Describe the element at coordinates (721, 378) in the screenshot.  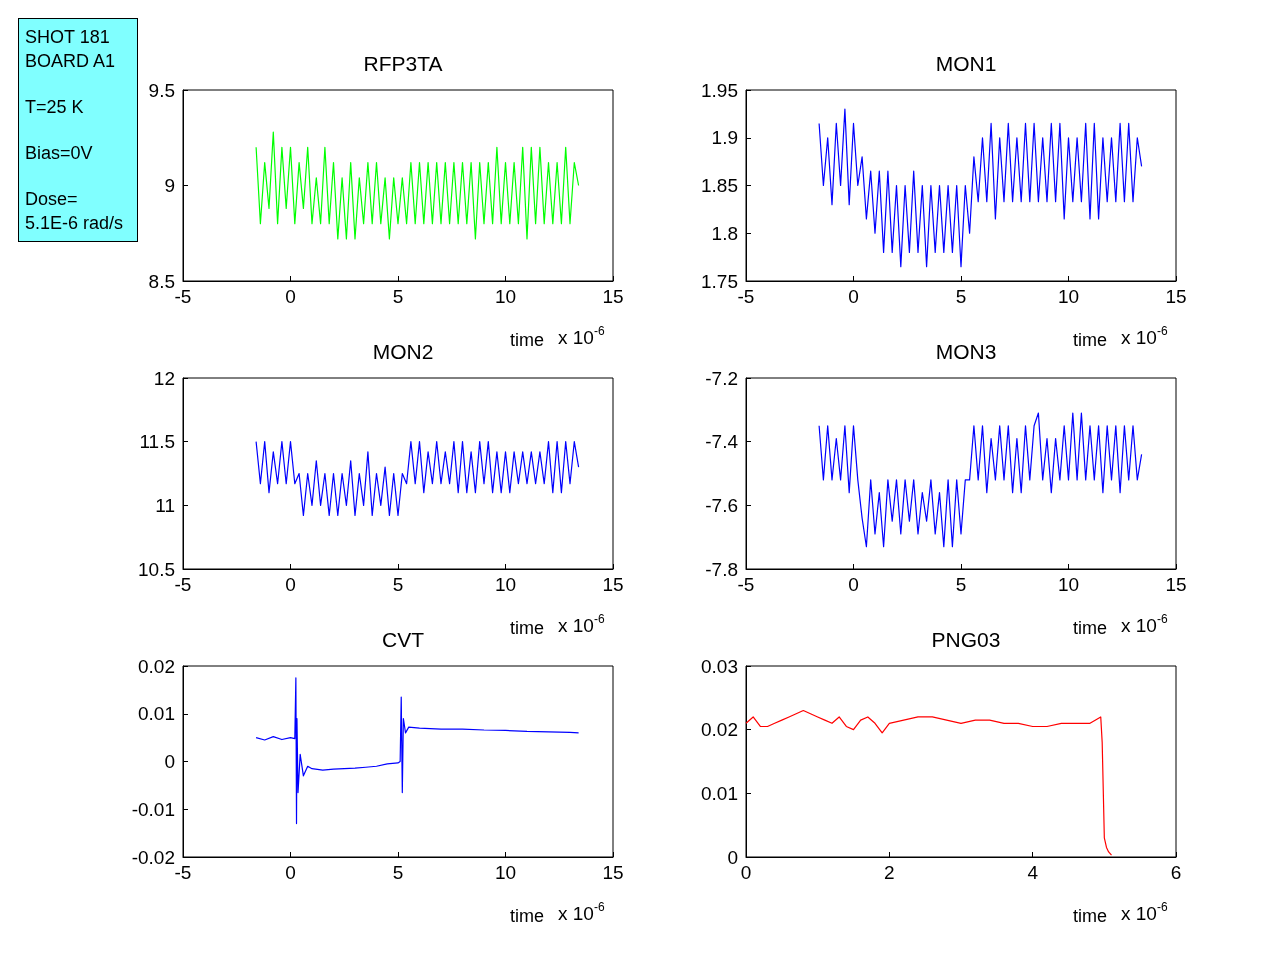
I see `y-tick-label: -7.2` at that location.